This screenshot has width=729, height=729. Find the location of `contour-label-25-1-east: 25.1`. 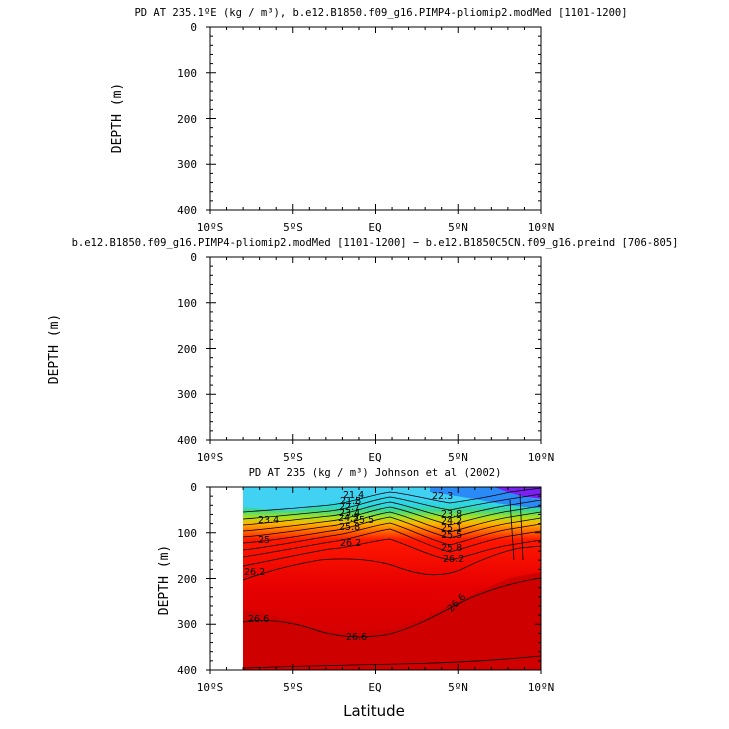

contour-label-25-1-east: 25.1 is located at coordinates (451, 528).